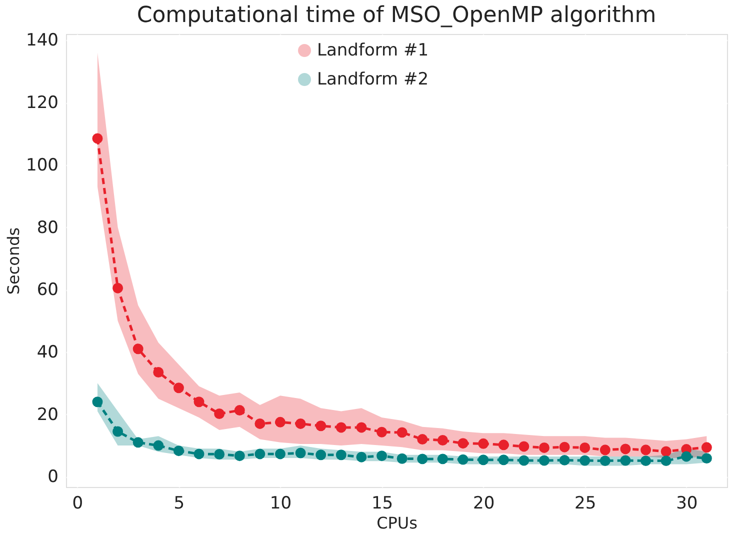 The width and height of the screenshot is (732, 536). What do you see at coordinates (373, 50) in the screenshot?
I see `legend-label: Landform #1` at bounding box center [373, 50].